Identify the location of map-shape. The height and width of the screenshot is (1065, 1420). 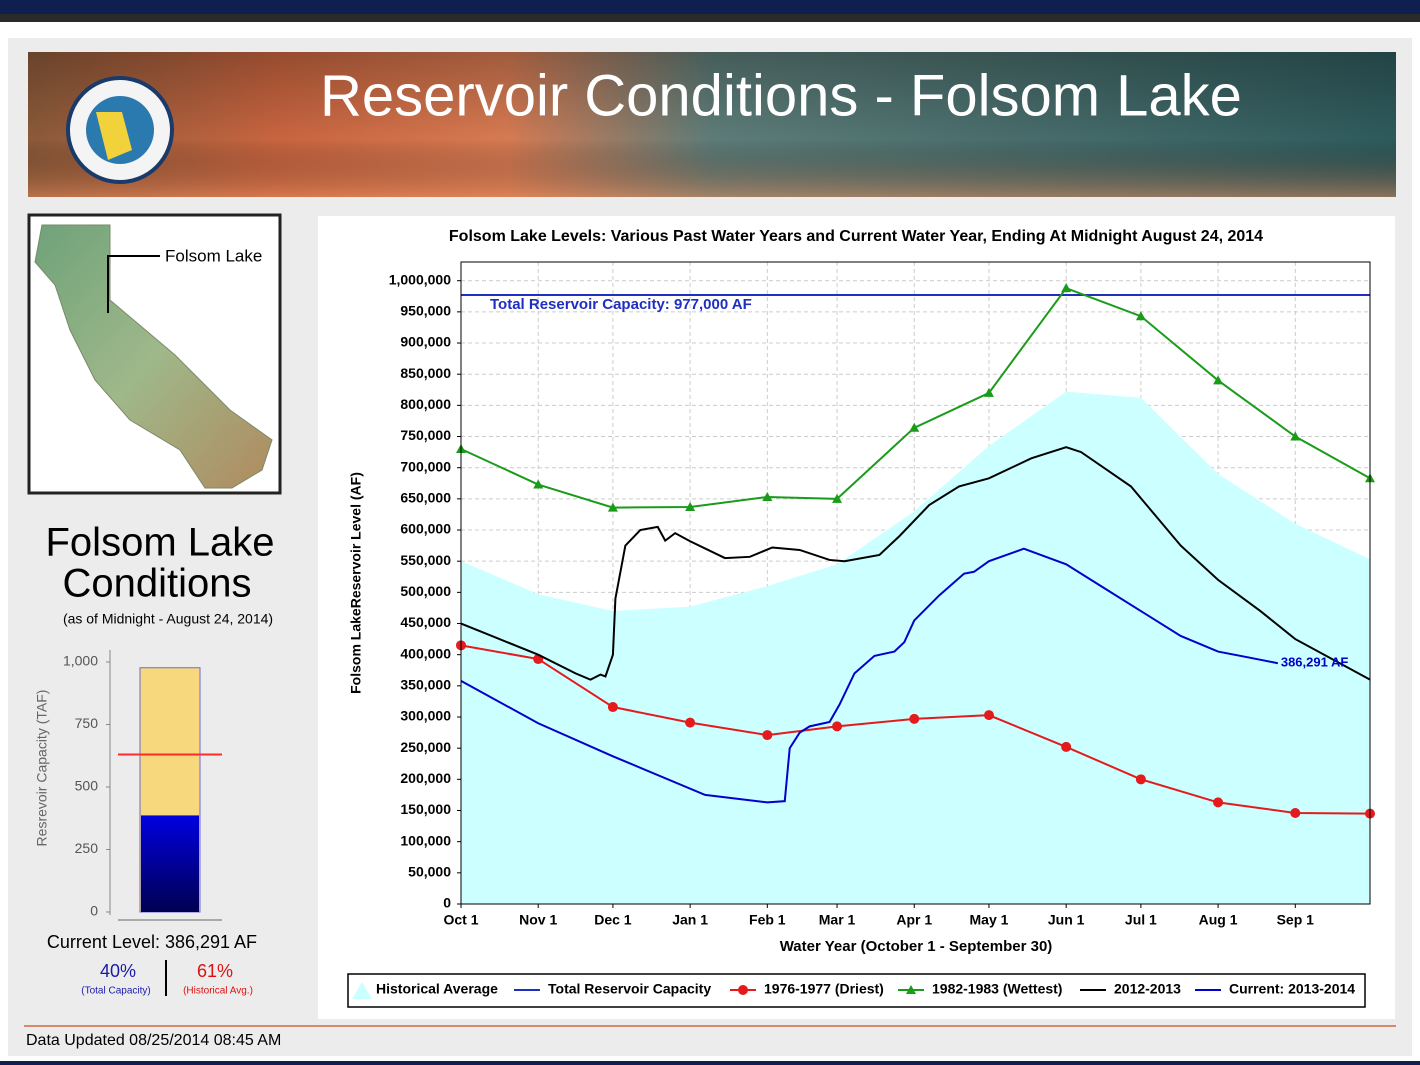
(153, 356).